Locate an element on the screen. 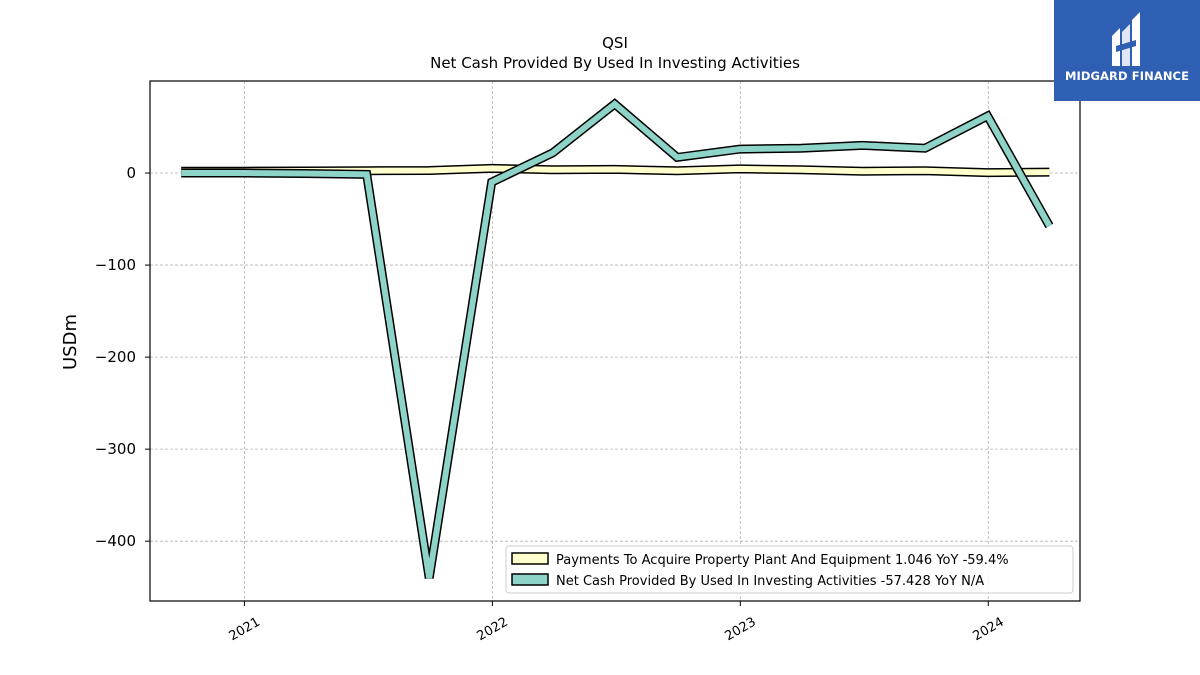 This screenshot has height=675, width=1200. brand-logo: MIDGARD FINANCE is located at coordinates (1127, 50).